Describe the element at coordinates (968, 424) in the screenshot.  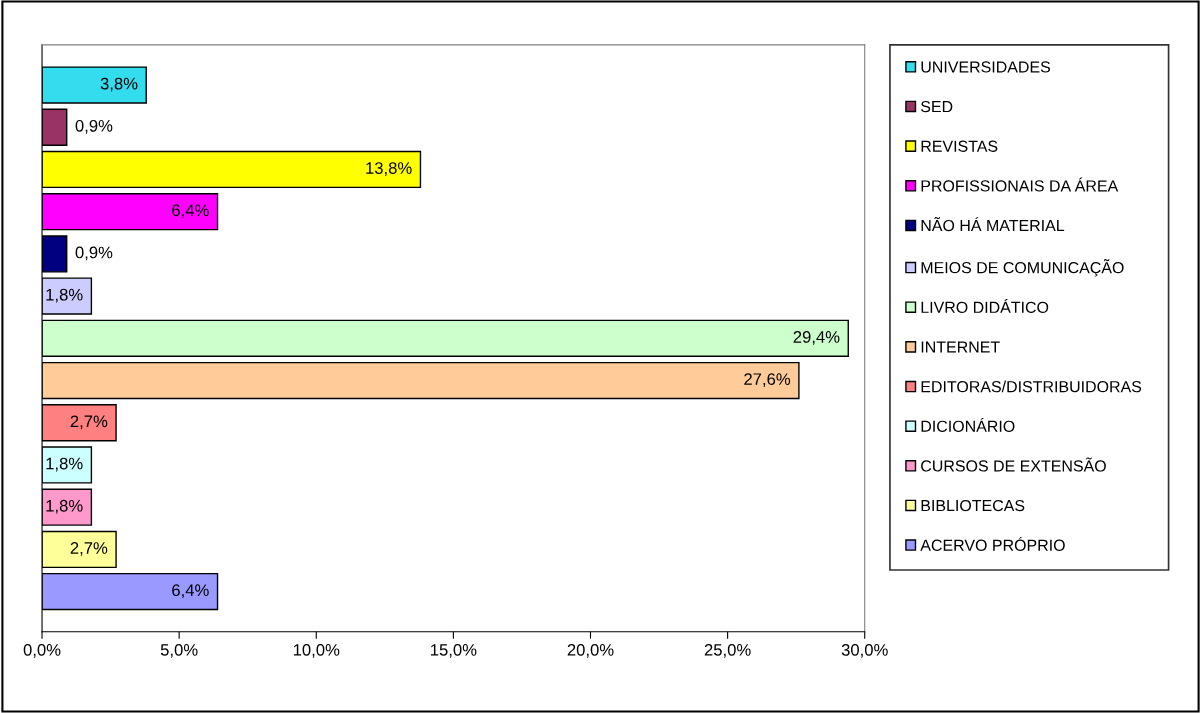
I see `legend-label: DICIONÁRIO` at that location.